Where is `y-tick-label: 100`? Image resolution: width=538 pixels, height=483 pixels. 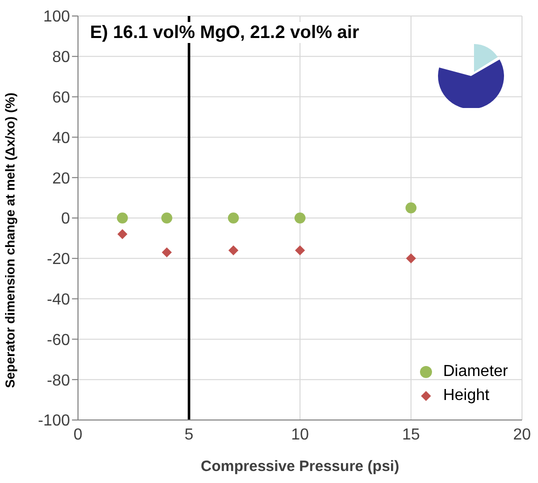 y-tick-label: 100 is located at coordinates (56, 17).